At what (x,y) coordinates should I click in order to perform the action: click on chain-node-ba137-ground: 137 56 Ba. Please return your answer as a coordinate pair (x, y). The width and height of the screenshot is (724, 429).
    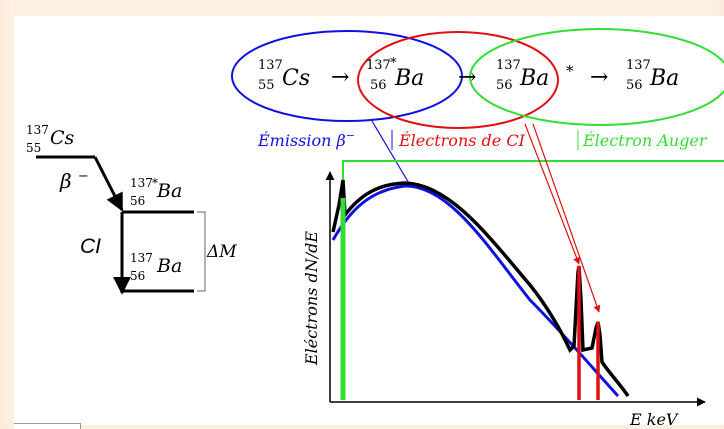
    Looking at the image, I should click on (652, 75).